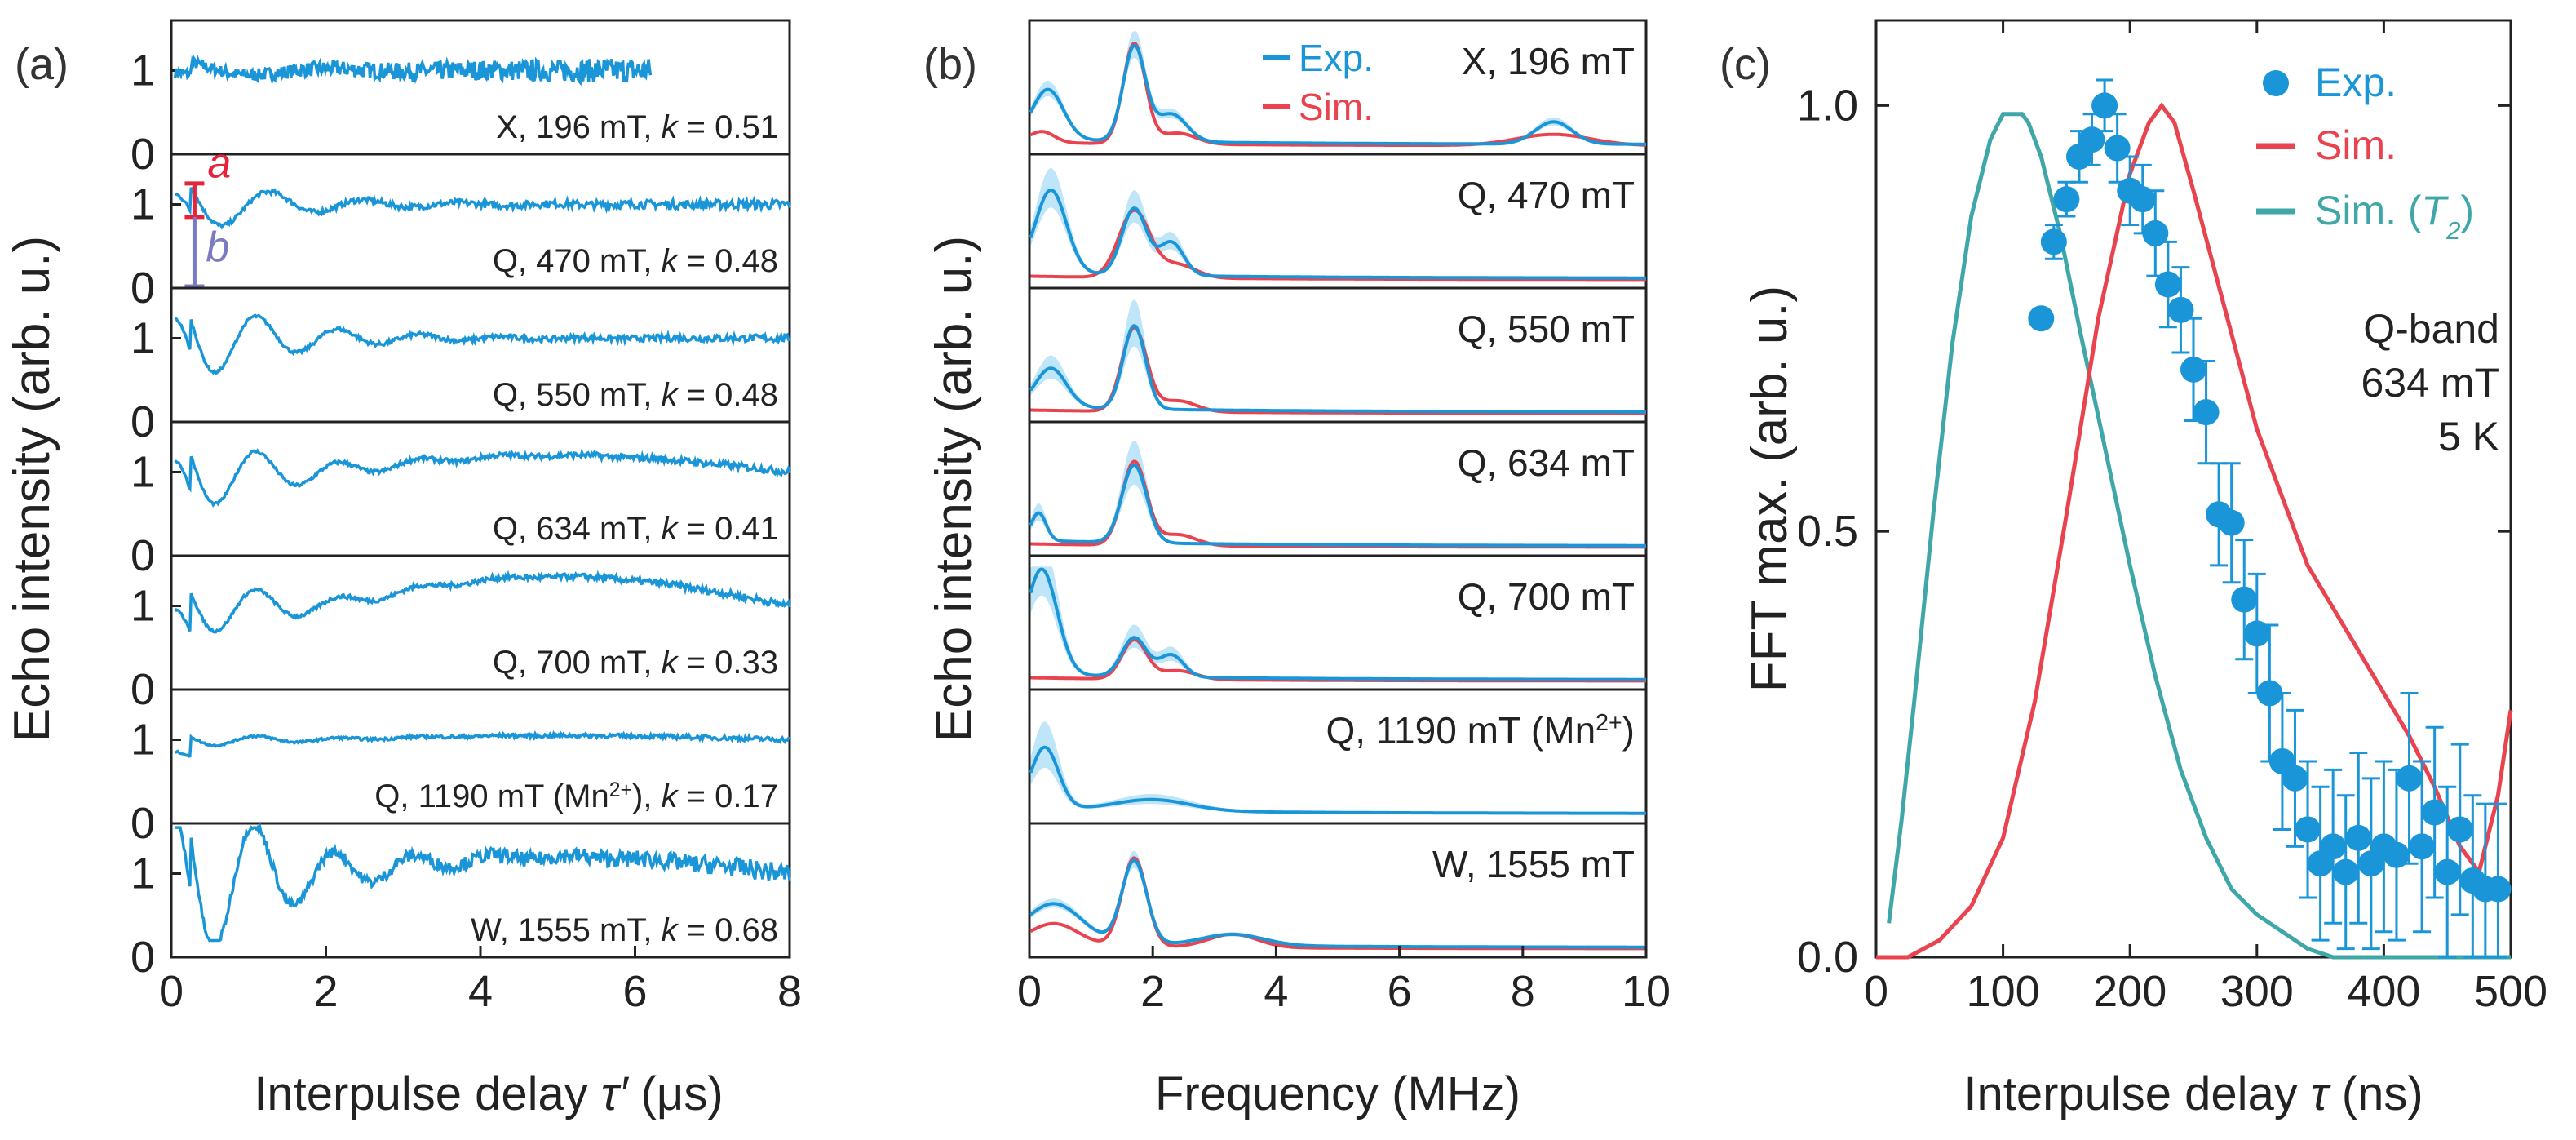  What do you see at coordinates (488, 1093) in the screenshot?
I see `x-axis-label-a: Interpulse delay τ′ (μs)` at bounding box center [488, 1093].